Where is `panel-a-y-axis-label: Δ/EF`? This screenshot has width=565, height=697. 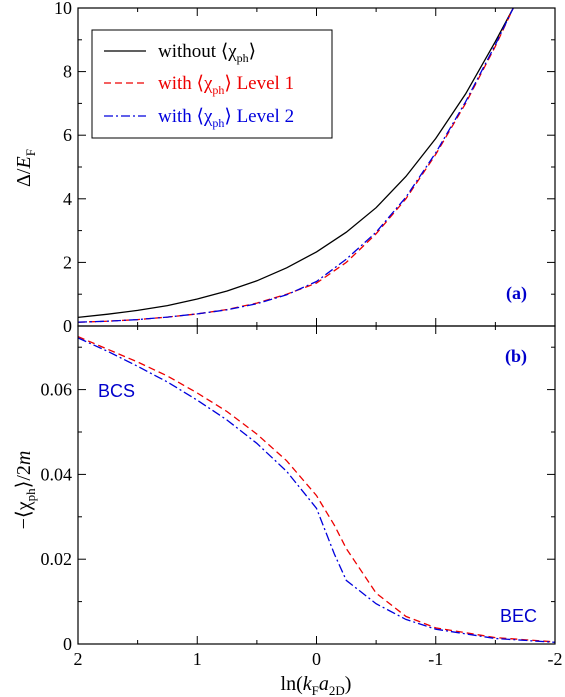
panel-a-y-axis-label: Δ/EF is located at coordinates (25, 168).